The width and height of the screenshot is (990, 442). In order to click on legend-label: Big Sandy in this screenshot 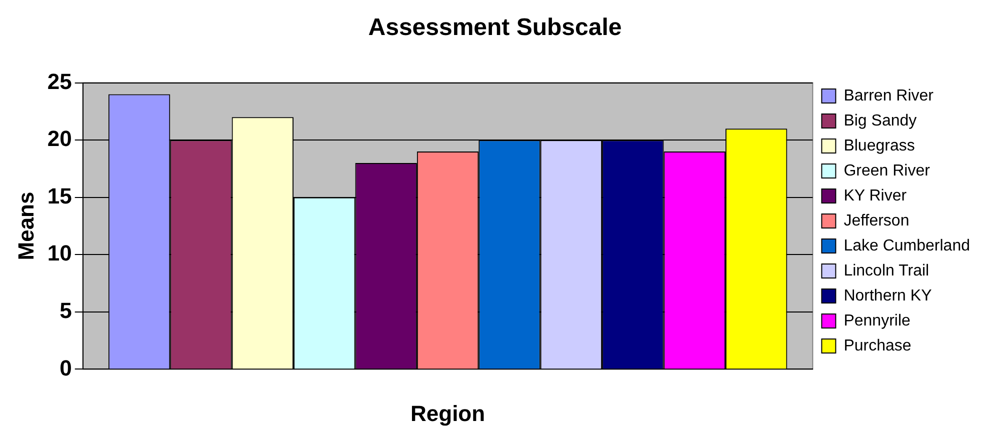, I will do `click(880, 121)`.